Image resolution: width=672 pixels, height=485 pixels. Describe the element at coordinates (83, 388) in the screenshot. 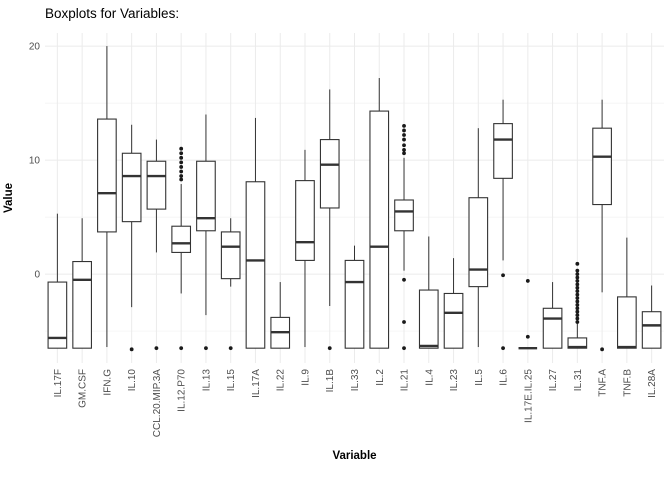

I see `x-tick-label: GM.CSF` at that location.